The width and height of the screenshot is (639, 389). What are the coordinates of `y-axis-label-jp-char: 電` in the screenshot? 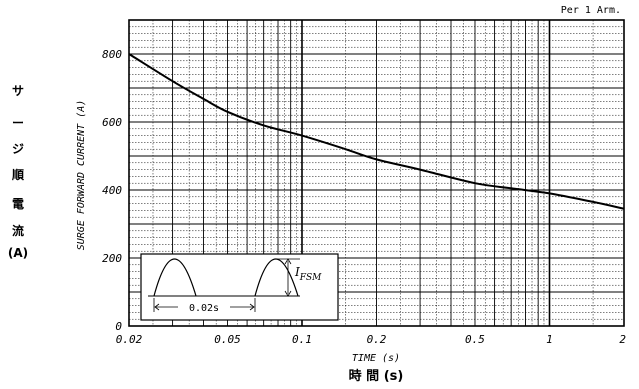 It's located at (17, 204).